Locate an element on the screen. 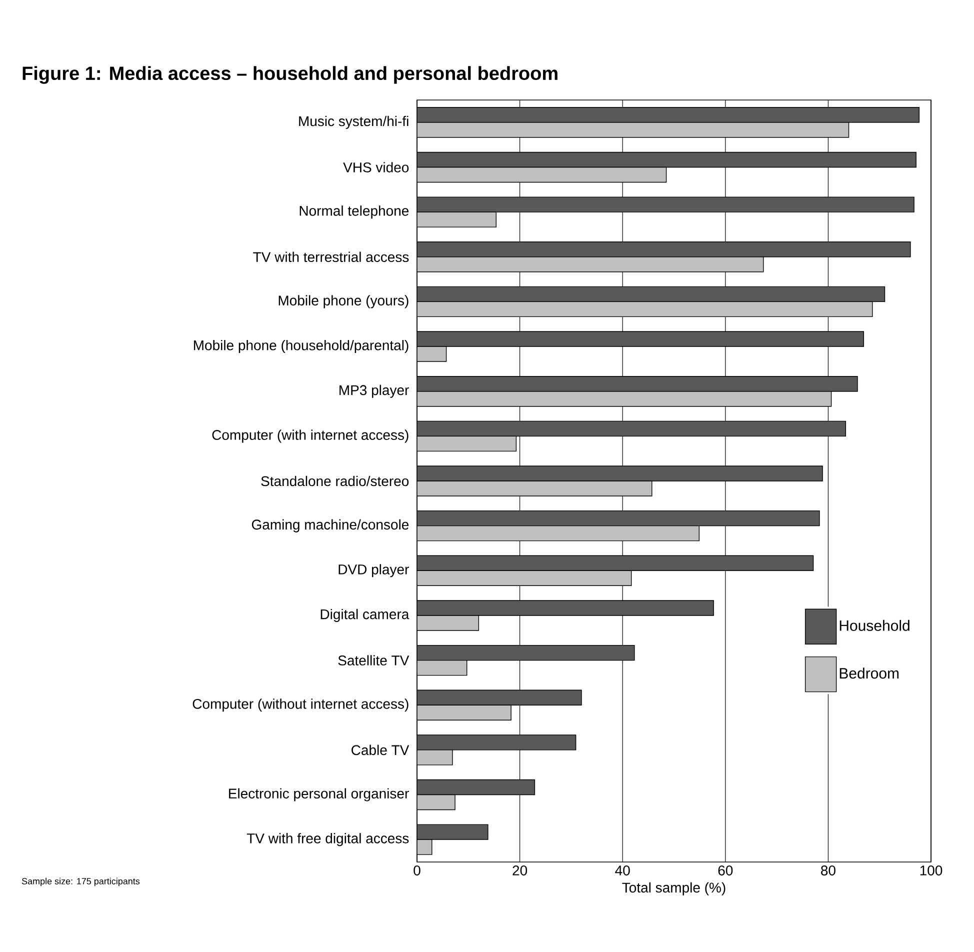 The width and height of the screenshot is (974, 952). y-tick-label: Gaming machine/console is located at coordinates (330, 525).